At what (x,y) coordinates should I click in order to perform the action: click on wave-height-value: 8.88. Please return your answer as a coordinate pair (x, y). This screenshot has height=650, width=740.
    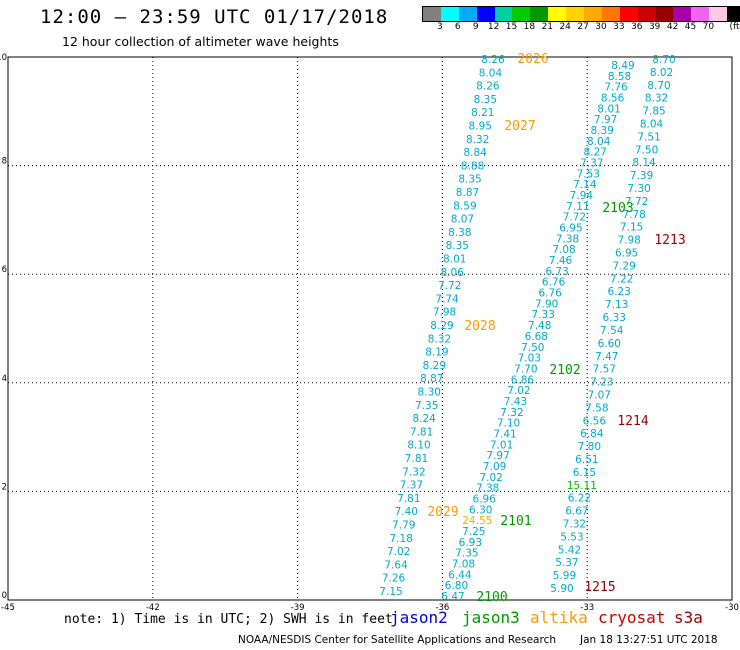
    Looking at the image, I should click on (472, 166).